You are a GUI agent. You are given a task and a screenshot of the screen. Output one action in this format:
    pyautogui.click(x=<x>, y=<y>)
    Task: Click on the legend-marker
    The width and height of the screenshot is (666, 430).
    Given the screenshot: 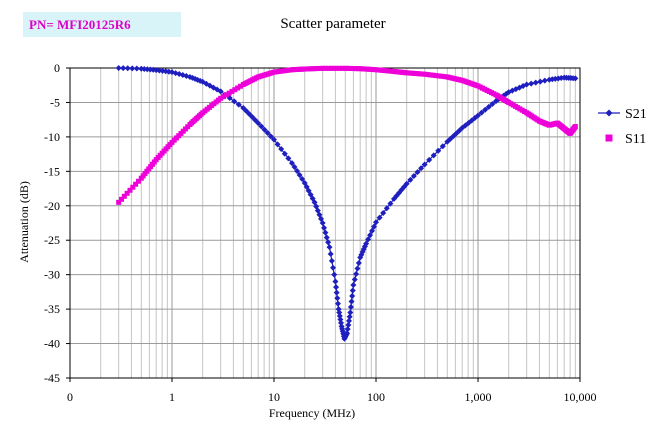 What is the action you would take?
    pyautogui.click(x=609, y=113)
    